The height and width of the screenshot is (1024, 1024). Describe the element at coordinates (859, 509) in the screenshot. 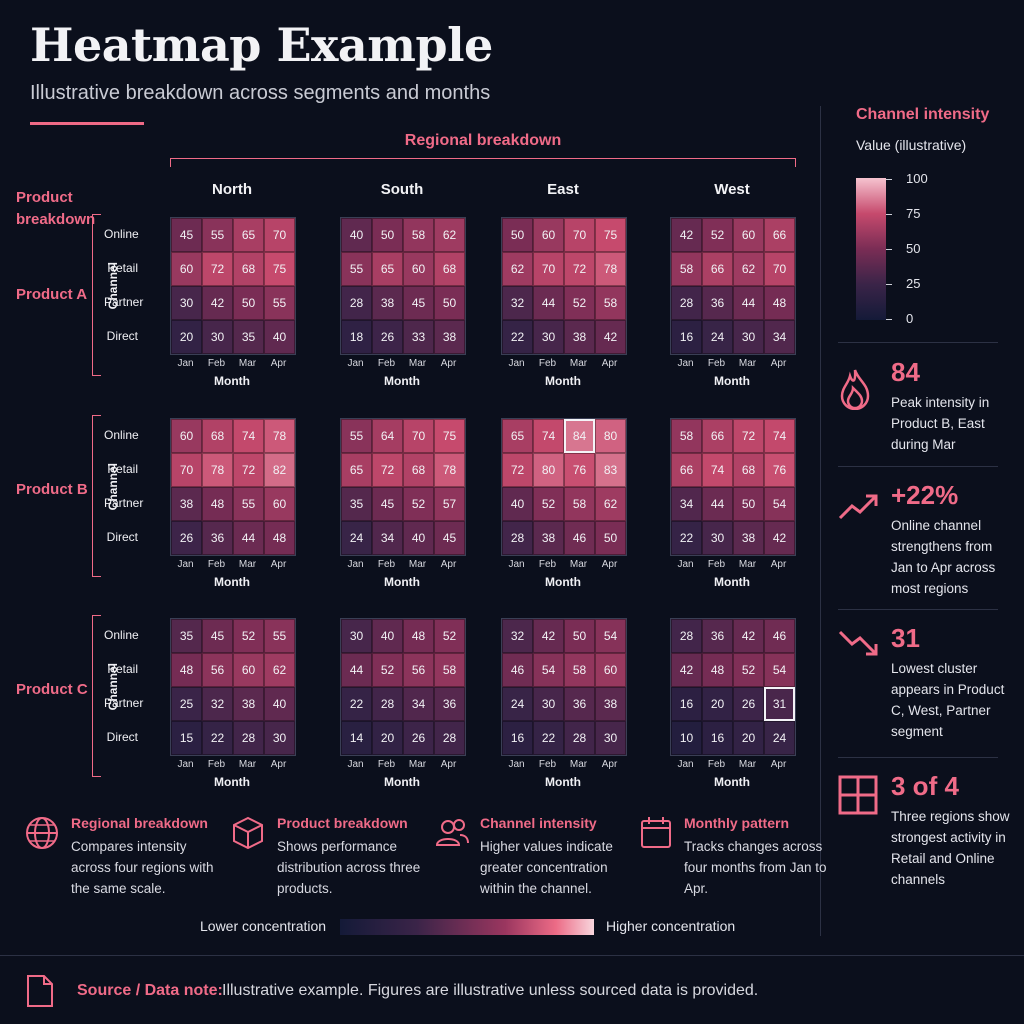

I see `trend-up-icon` at that location.